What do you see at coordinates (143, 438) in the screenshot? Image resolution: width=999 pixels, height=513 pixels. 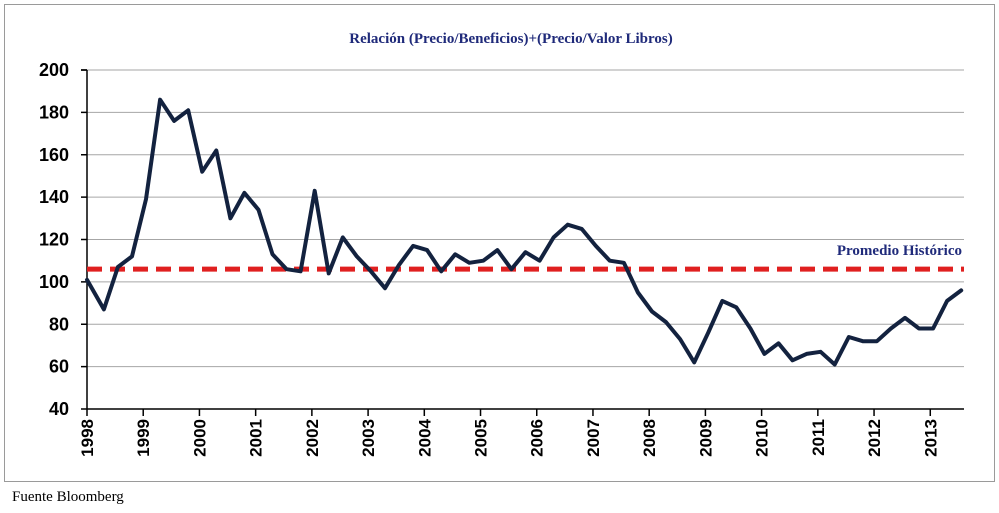 I see `x-tick-label: 1999` at bounding box center [143, 438].